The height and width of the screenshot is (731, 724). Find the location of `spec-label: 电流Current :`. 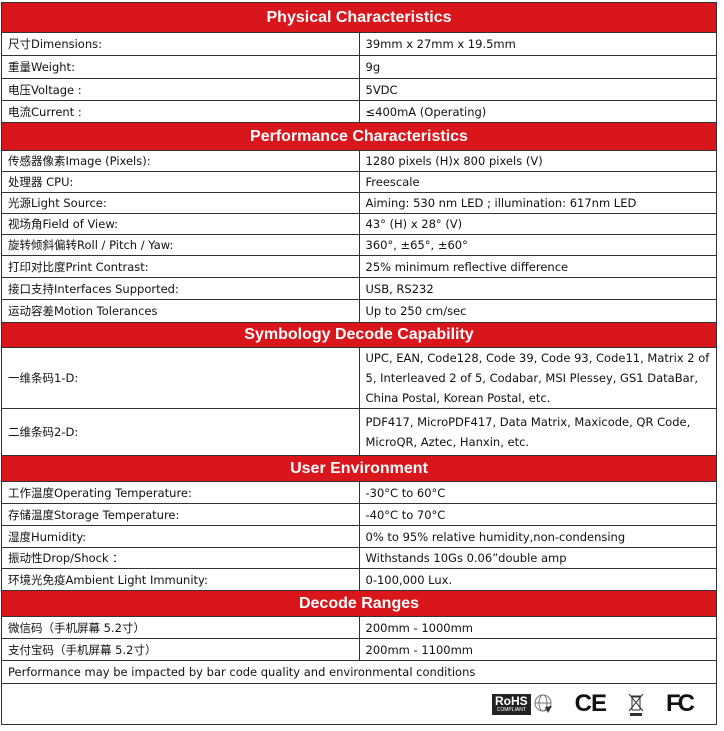

spec-label: 电流Current : is located at coordinates (180, 111).